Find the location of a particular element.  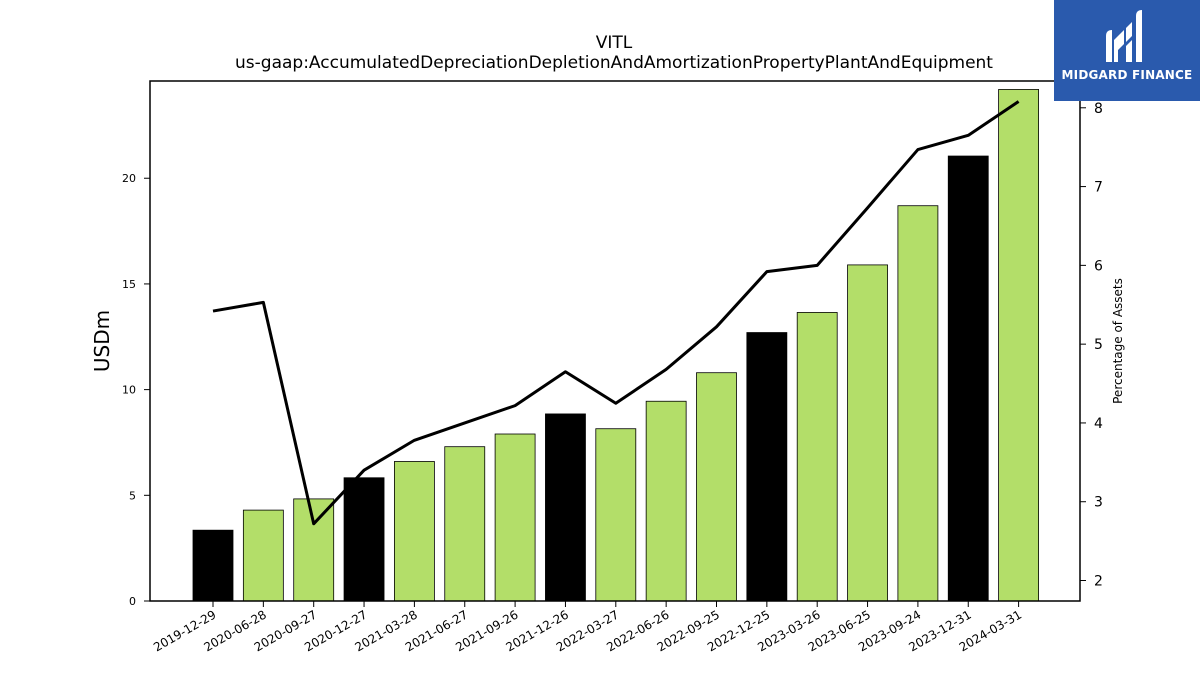

chart-title: VITL is located at coordinates (614, 43).